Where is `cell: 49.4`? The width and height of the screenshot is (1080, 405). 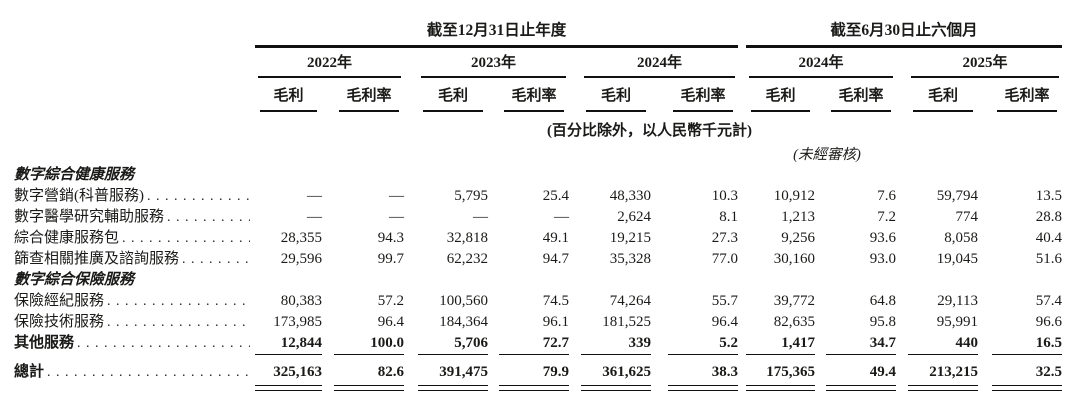 cell: 49.4 is located at coordinates (861, 375).